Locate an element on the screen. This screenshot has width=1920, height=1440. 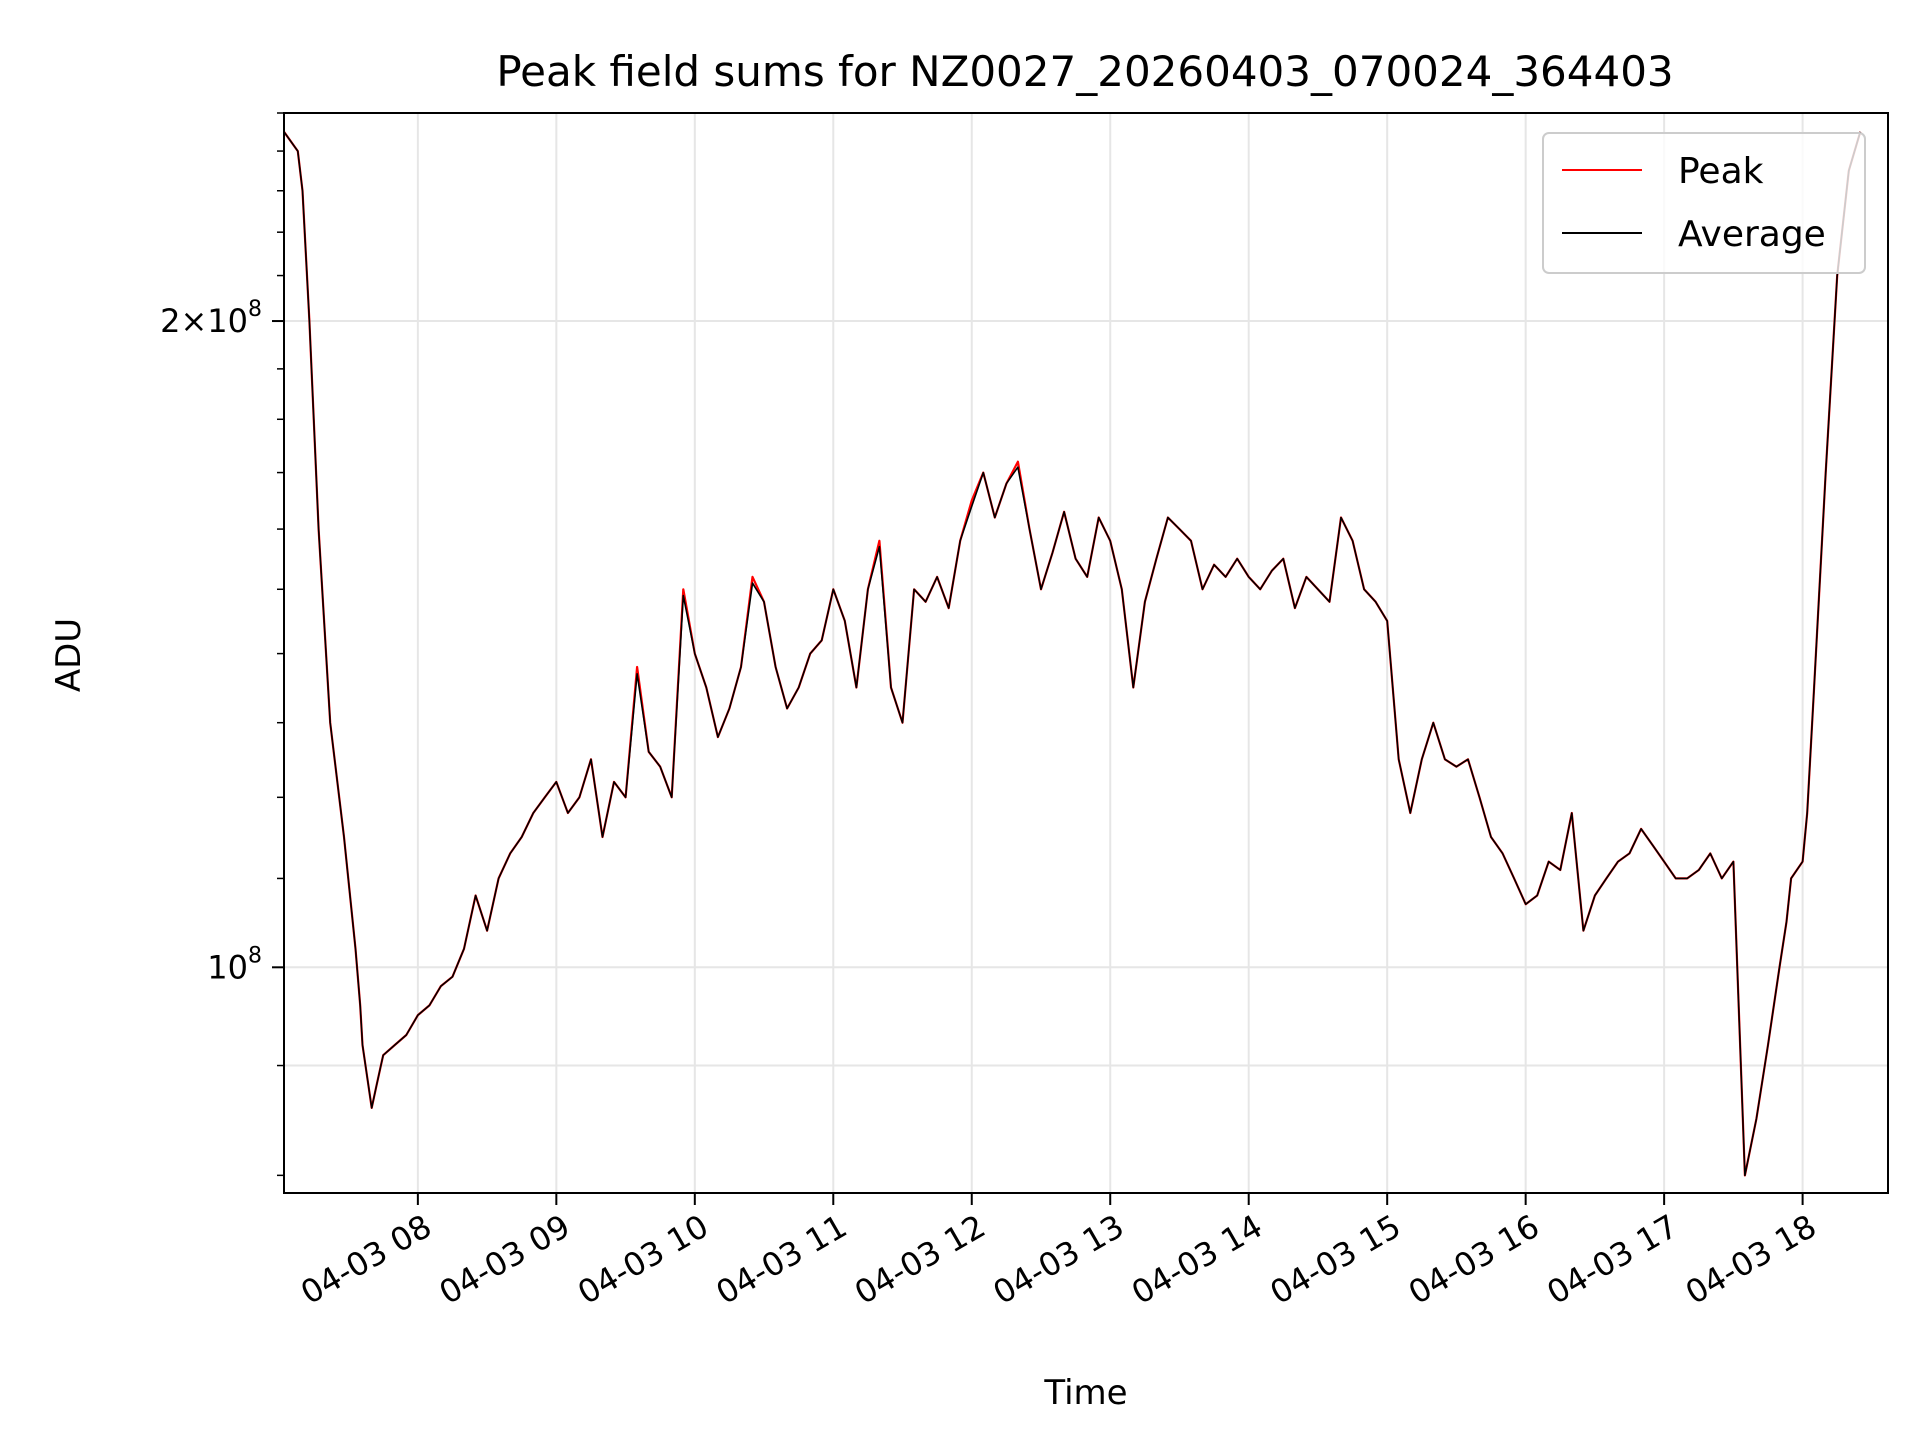
legend-label-peak: Peak is located at coordinates (1721, 171).